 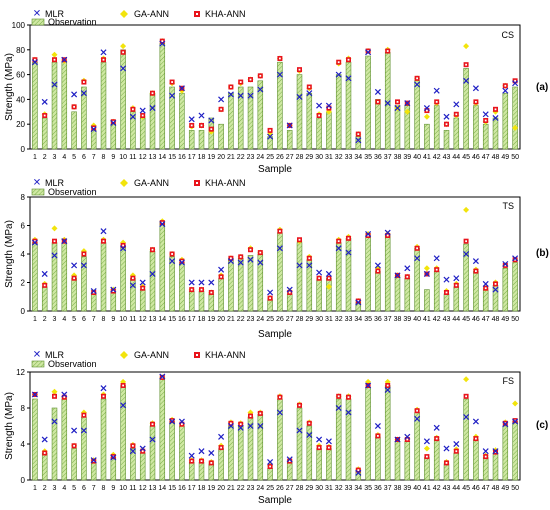 What do you see at coordinates (23, 149) in the screenshot?
I see `y-tick-label: 0` at bounding box center [23, 149].